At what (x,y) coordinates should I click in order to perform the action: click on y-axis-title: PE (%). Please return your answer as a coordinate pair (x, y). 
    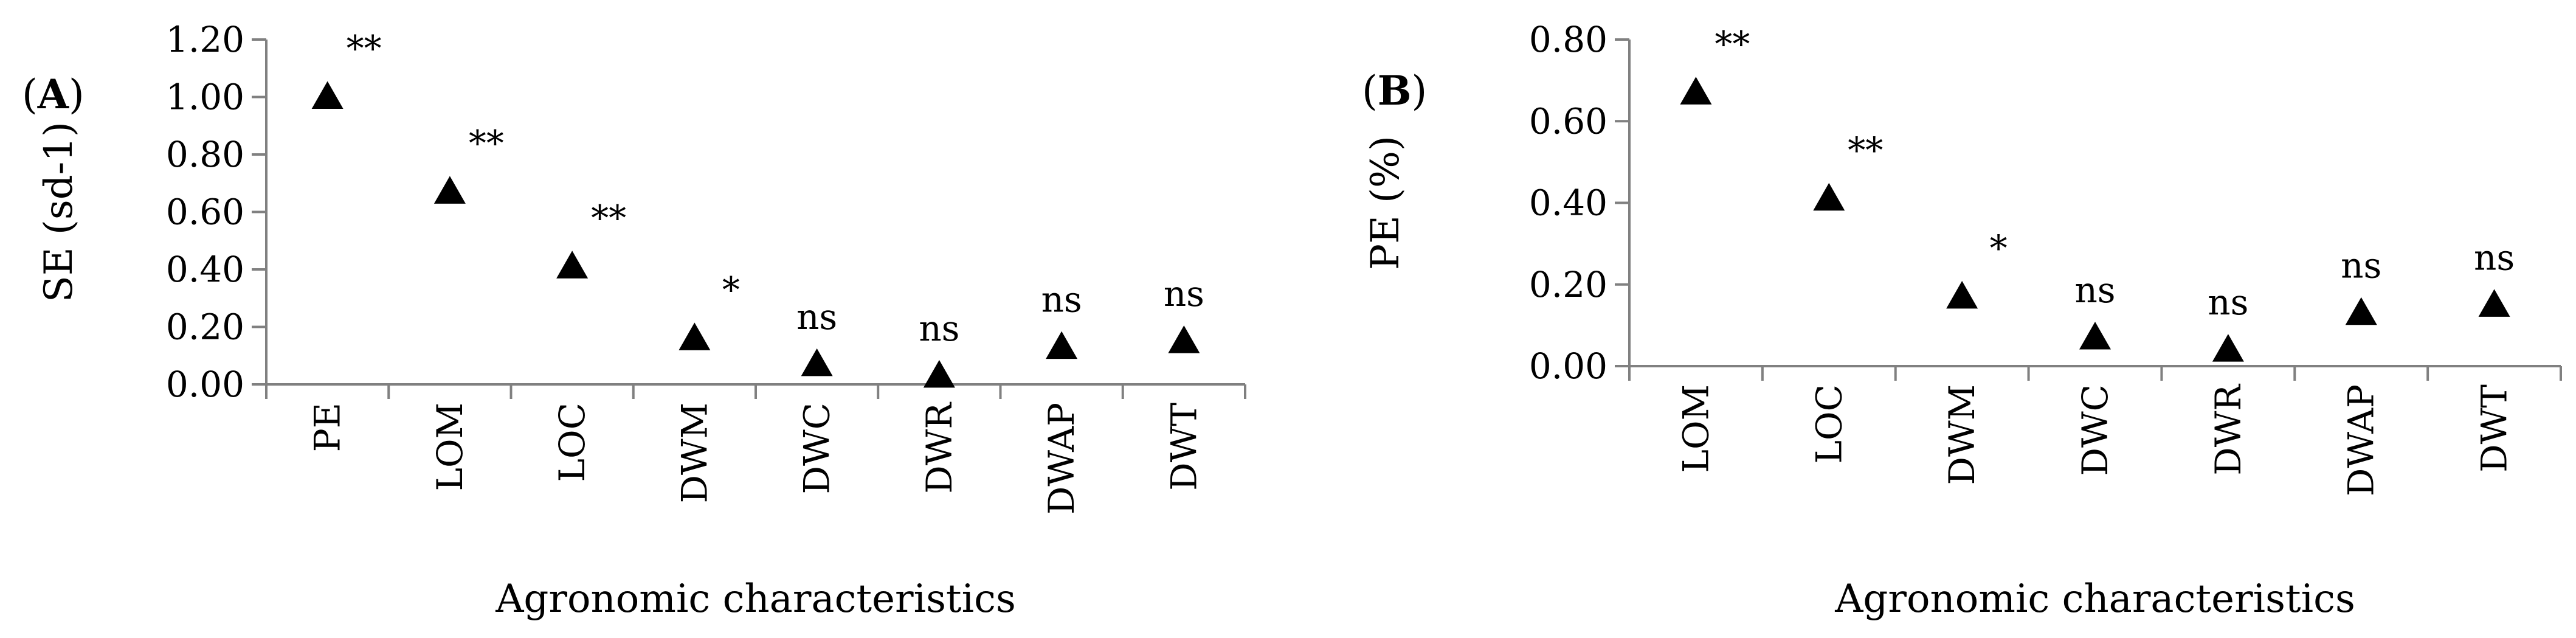
    Looking at the image, I should click on (1385, 203).